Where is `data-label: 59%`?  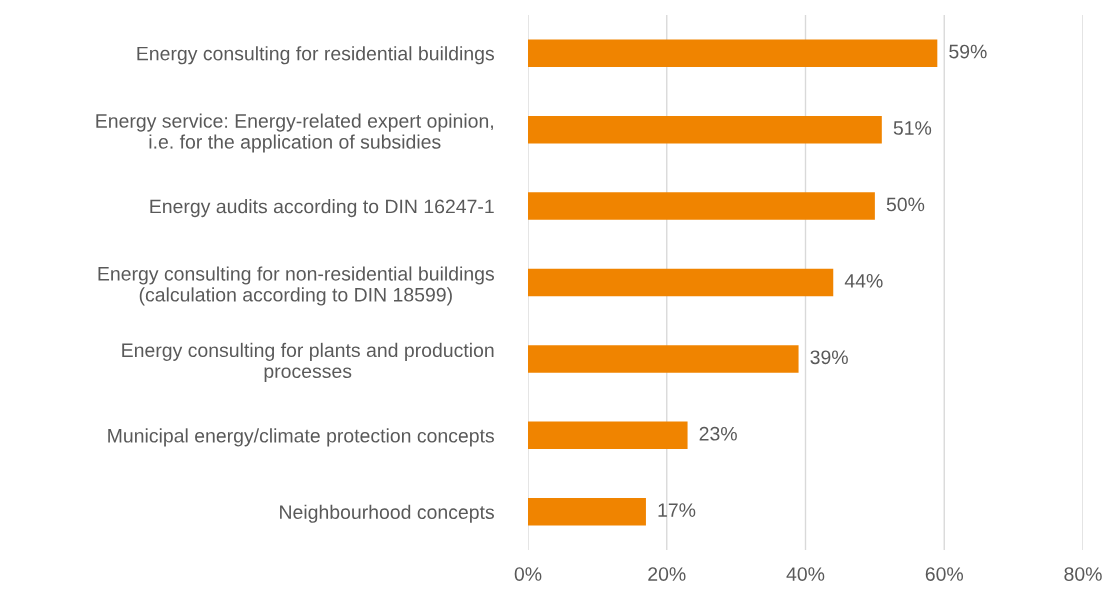
data-label: 59% is located at coordinates (968, 51).